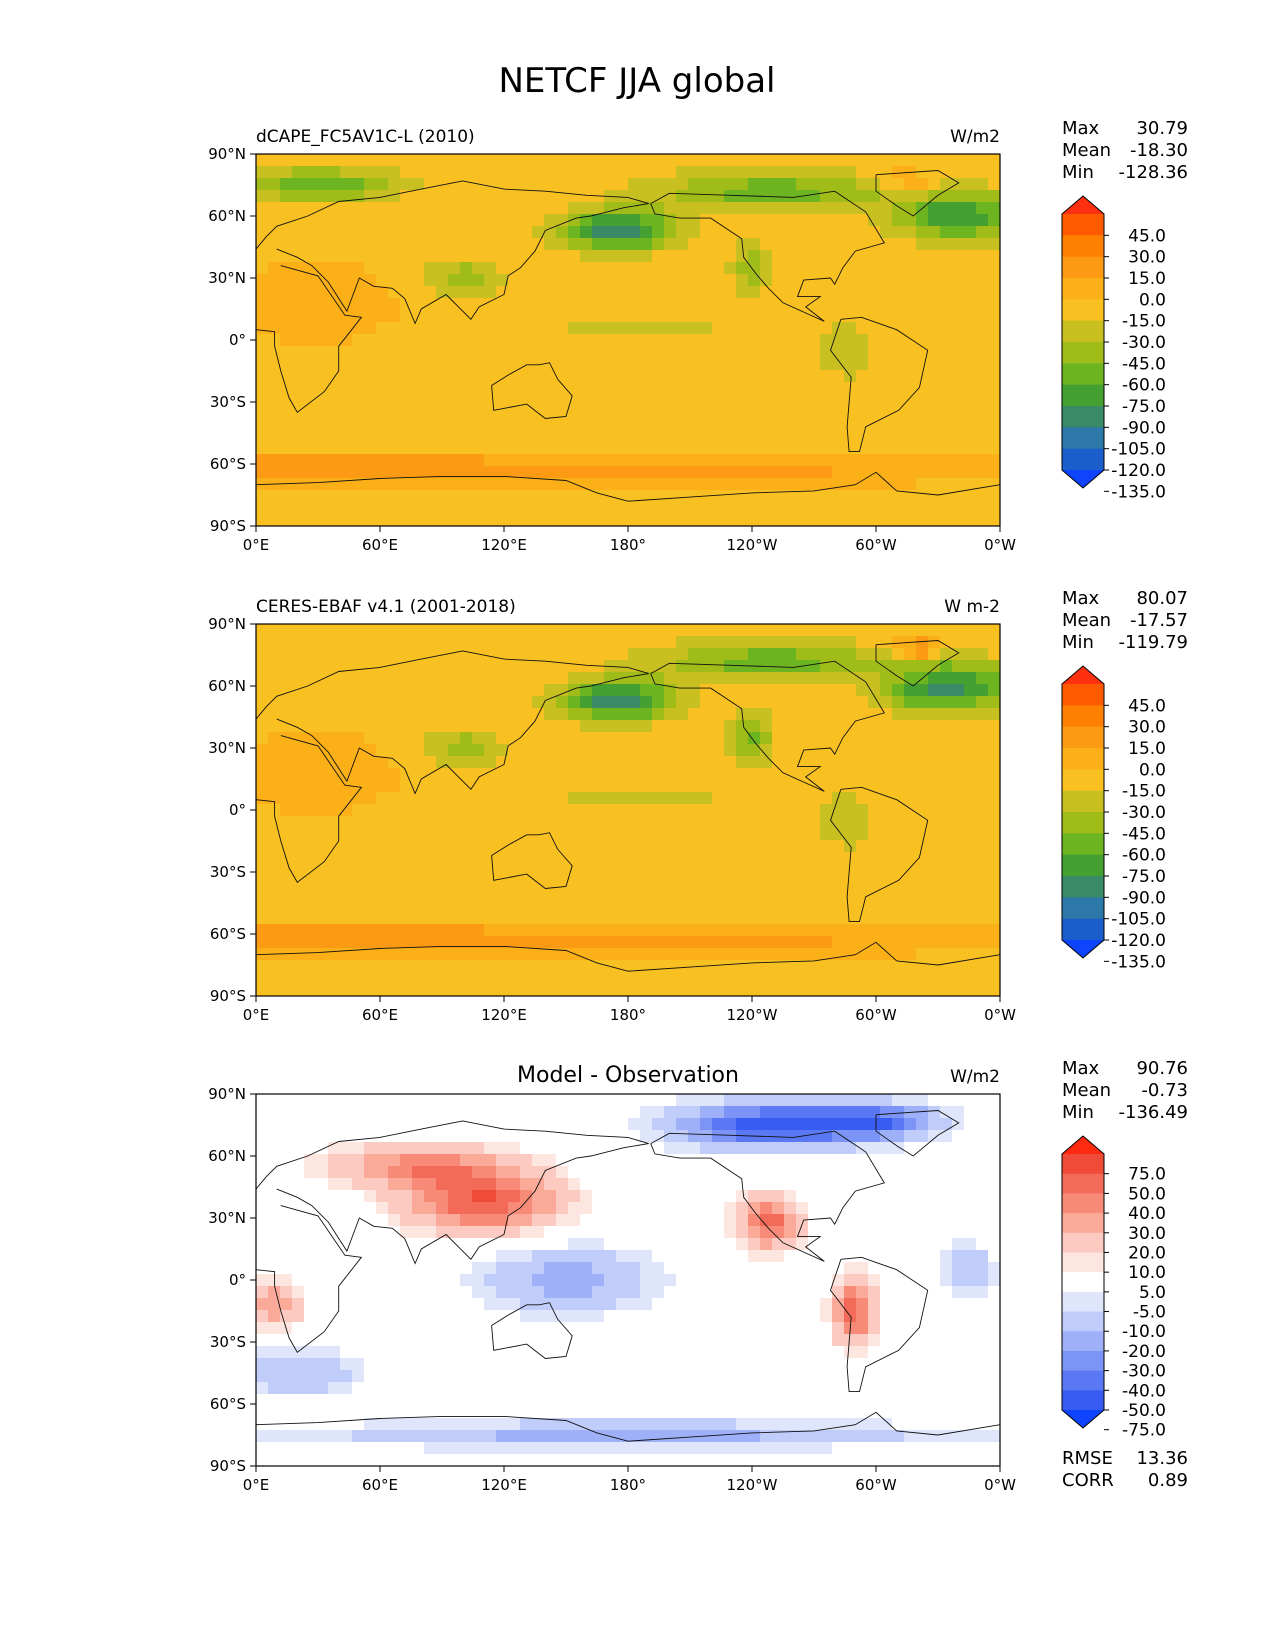 The height and width of the screenshot is (1650, 1275). I want to click on panel-units: W m-2, so click(972, 607).